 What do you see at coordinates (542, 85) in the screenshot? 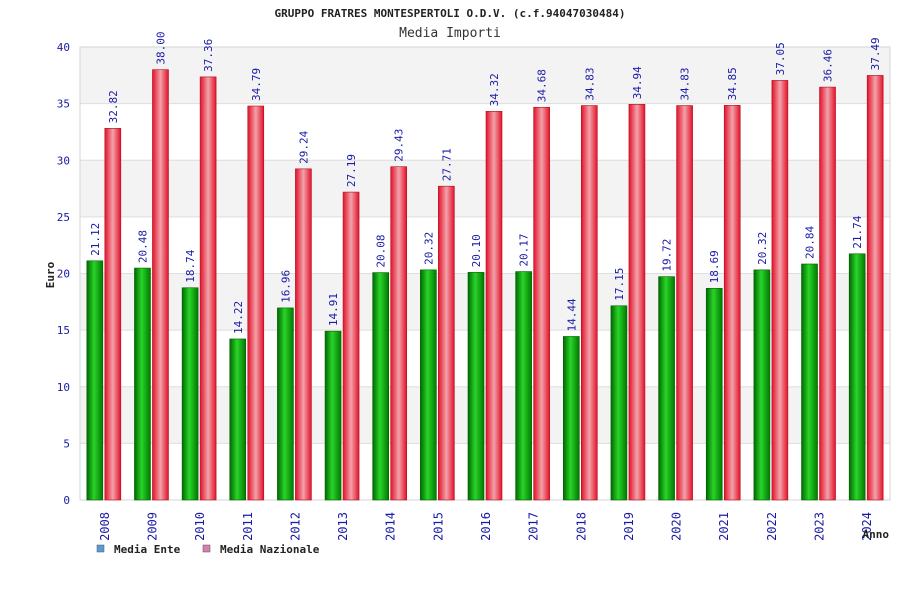
I see `data-label: 34.68` at bounding box center [542, 85].